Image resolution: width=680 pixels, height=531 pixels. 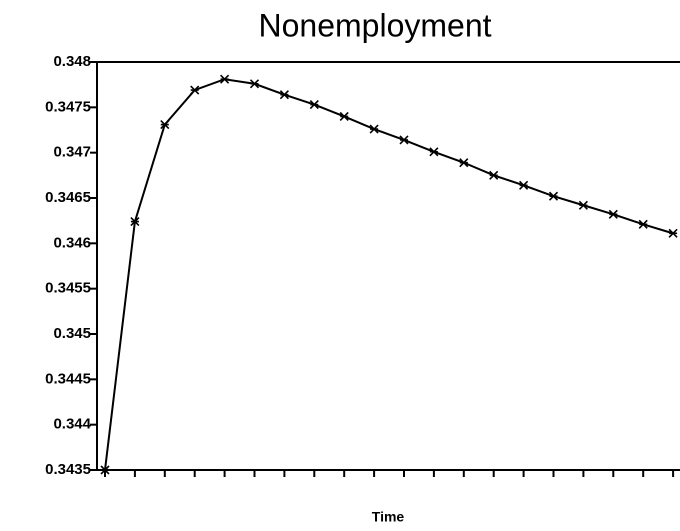 I want to click on y-tick-label: 0.346, so click(x=72, y=242).